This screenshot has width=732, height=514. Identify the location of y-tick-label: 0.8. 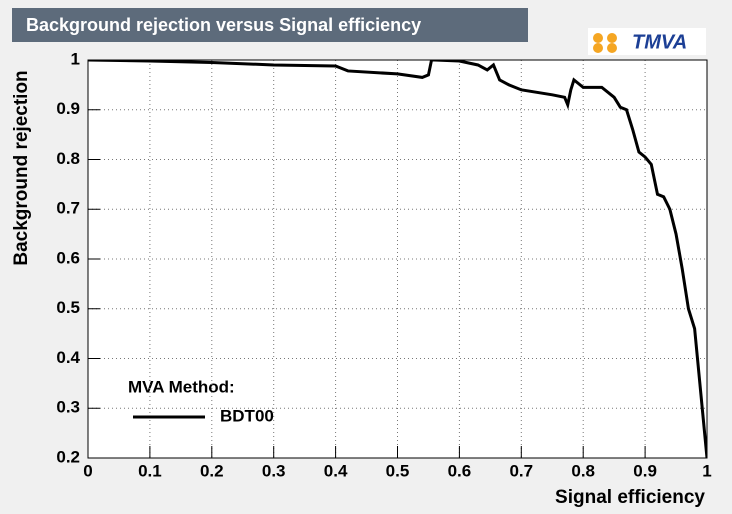
(68, 158).